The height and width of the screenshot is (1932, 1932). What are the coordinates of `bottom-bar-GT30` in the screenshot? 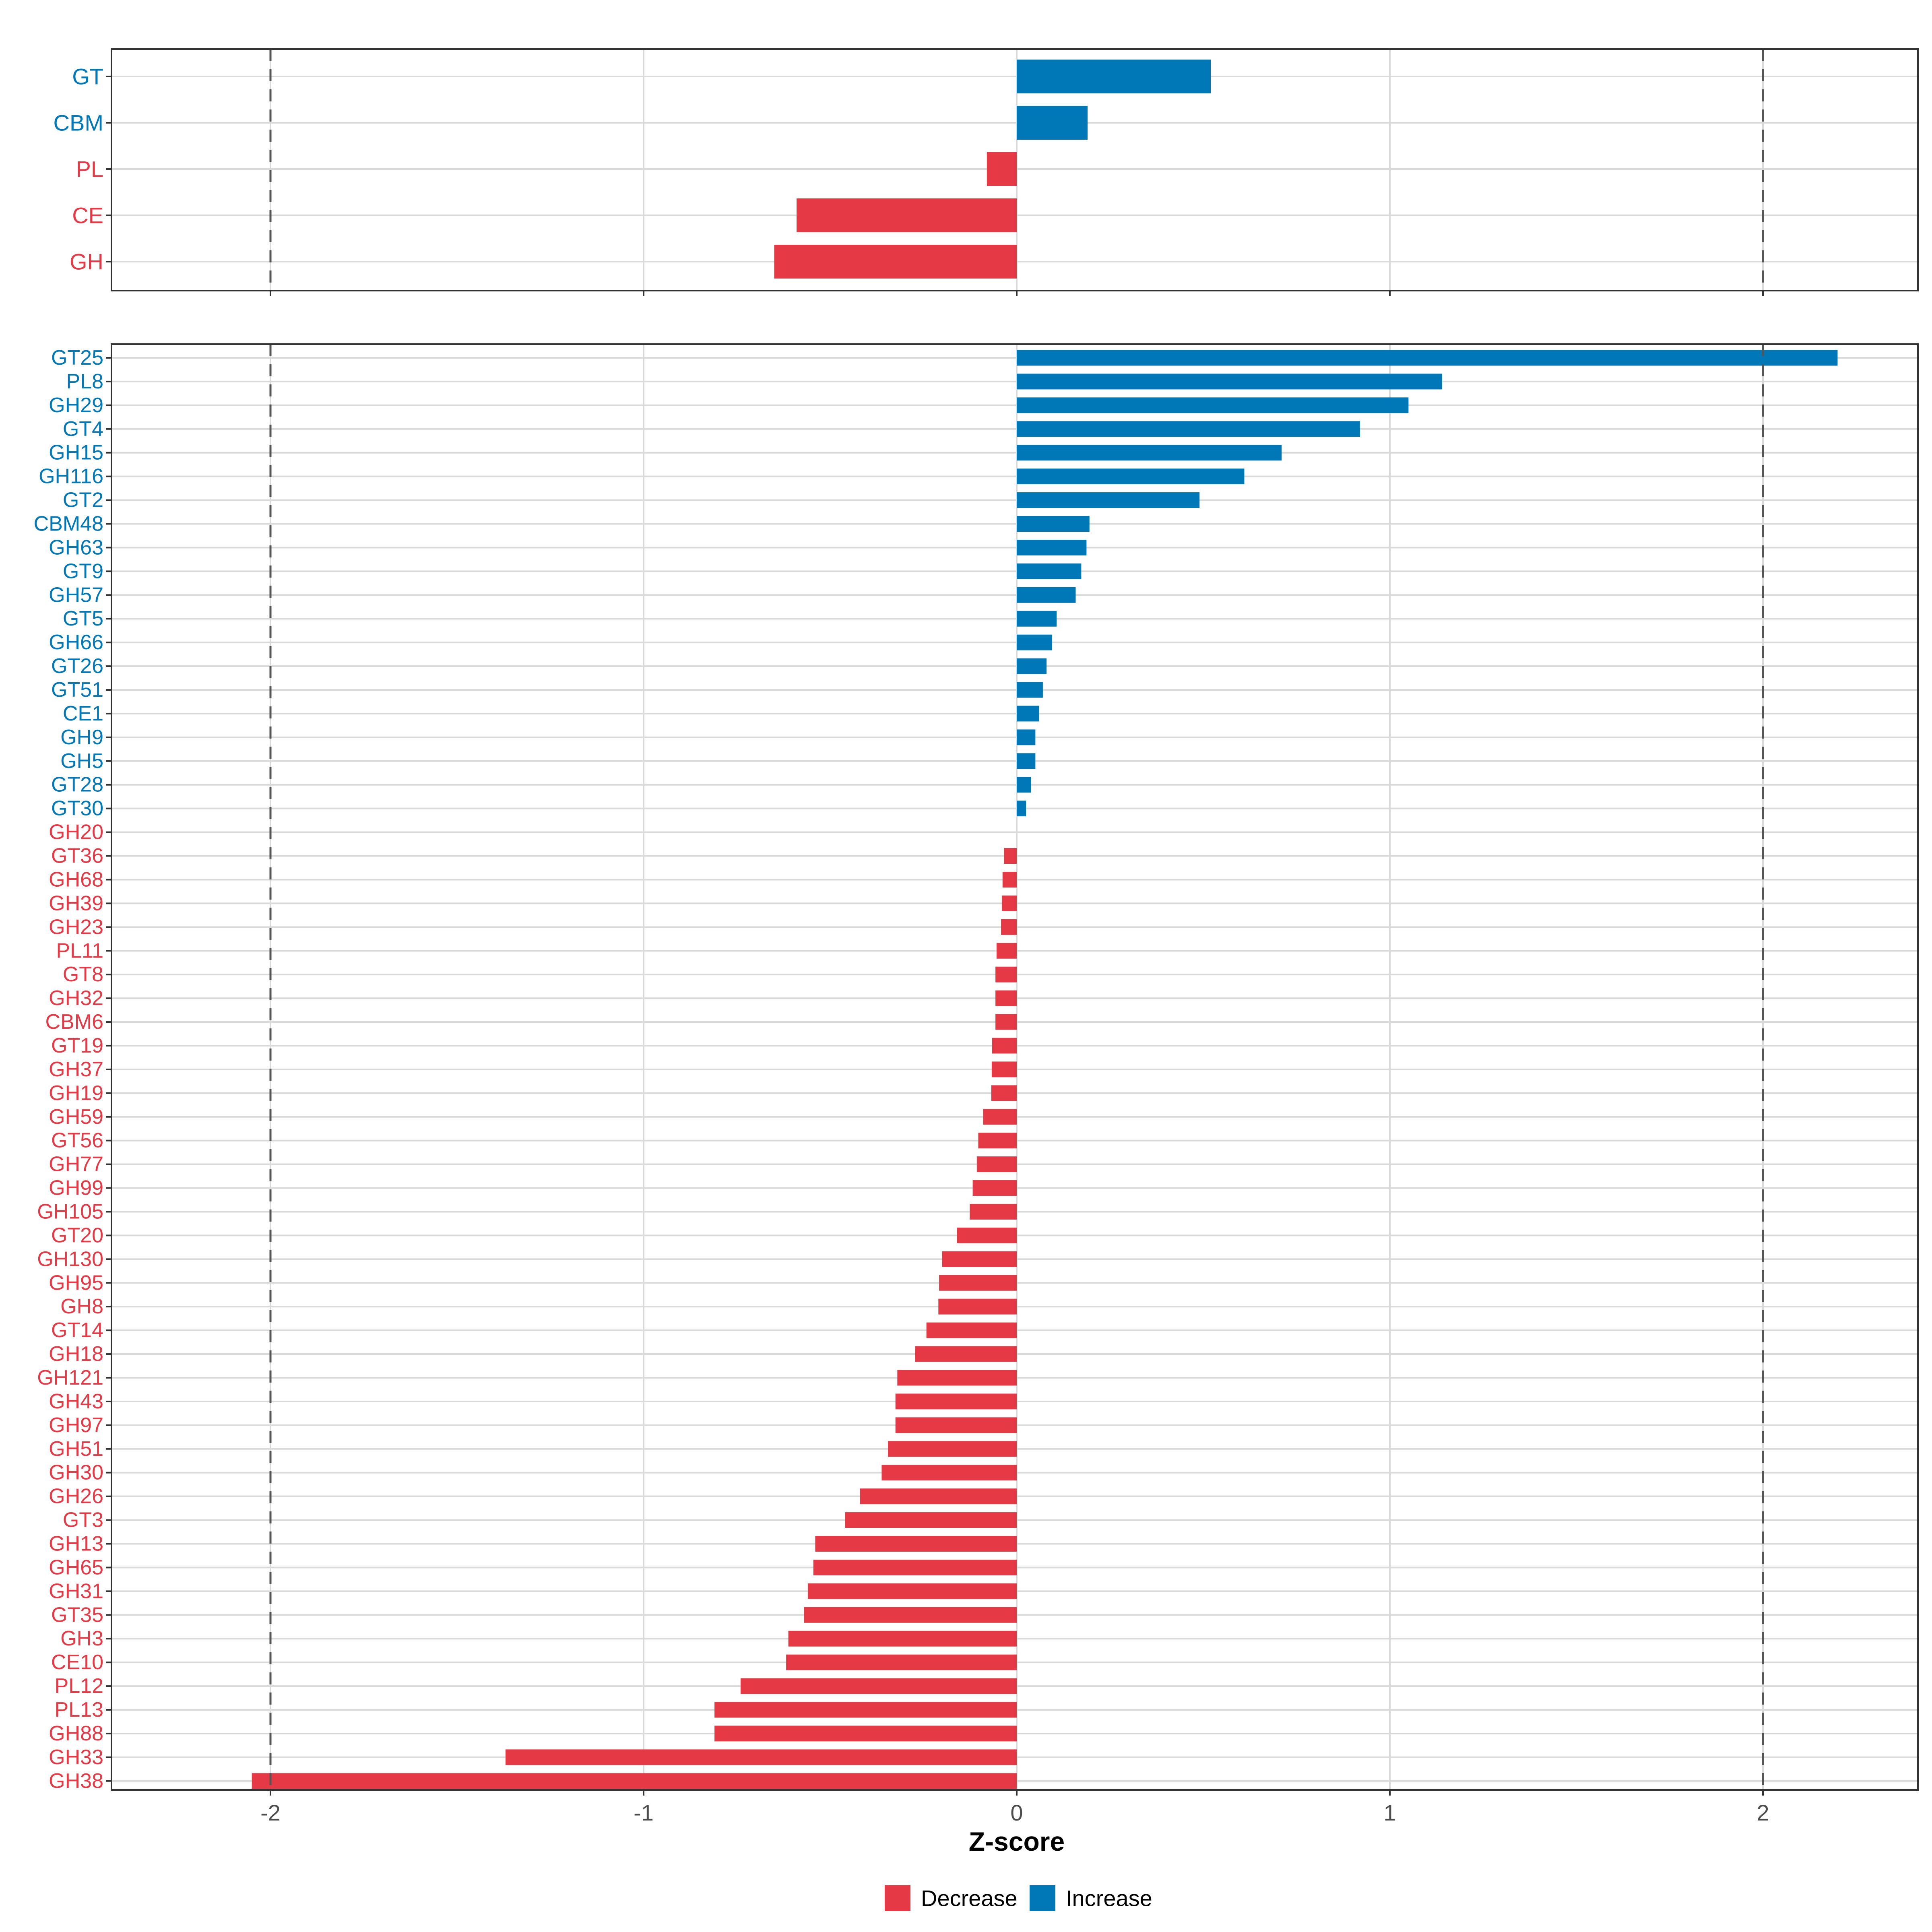 It's located at (1021, 809).